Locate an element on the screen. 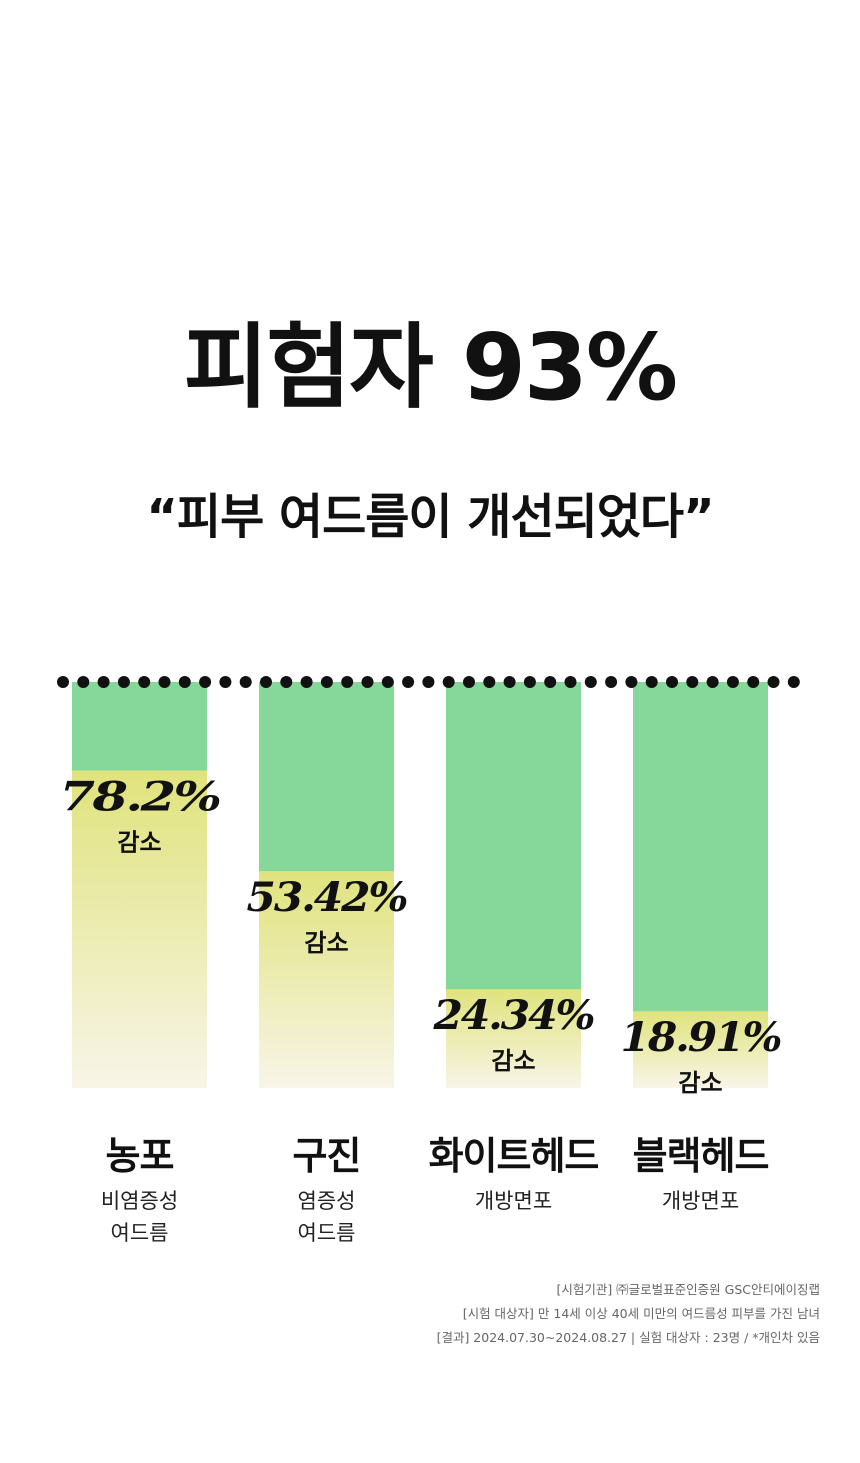 The image size is (860, 1463). bar-decrease-blackhead is located at coordinates (700, 1049).